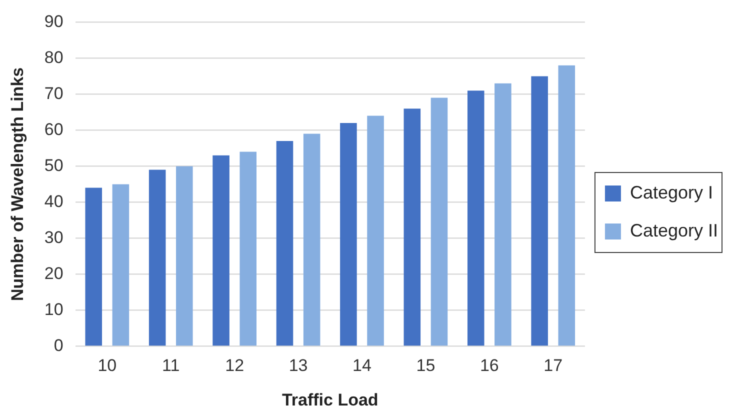 The height and width of the screenshot is (419, 730). Describe the element at coordinates (54, 21) in the screenshot. I see `y-tick-label: 90` at that location.